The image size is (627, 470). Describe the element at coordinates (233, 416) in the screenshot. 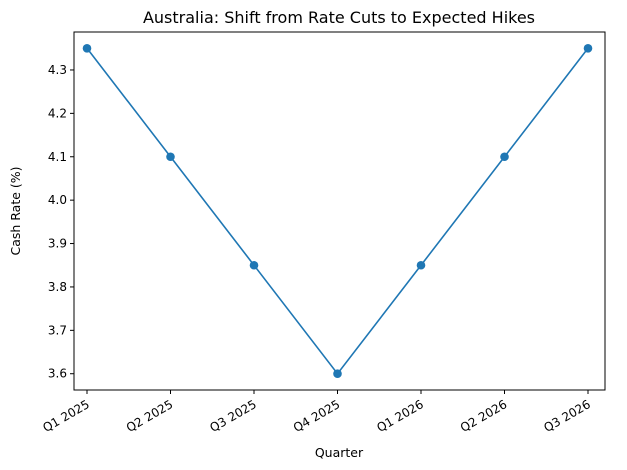

I see `x-tick-label: Q3 2025` at that location.